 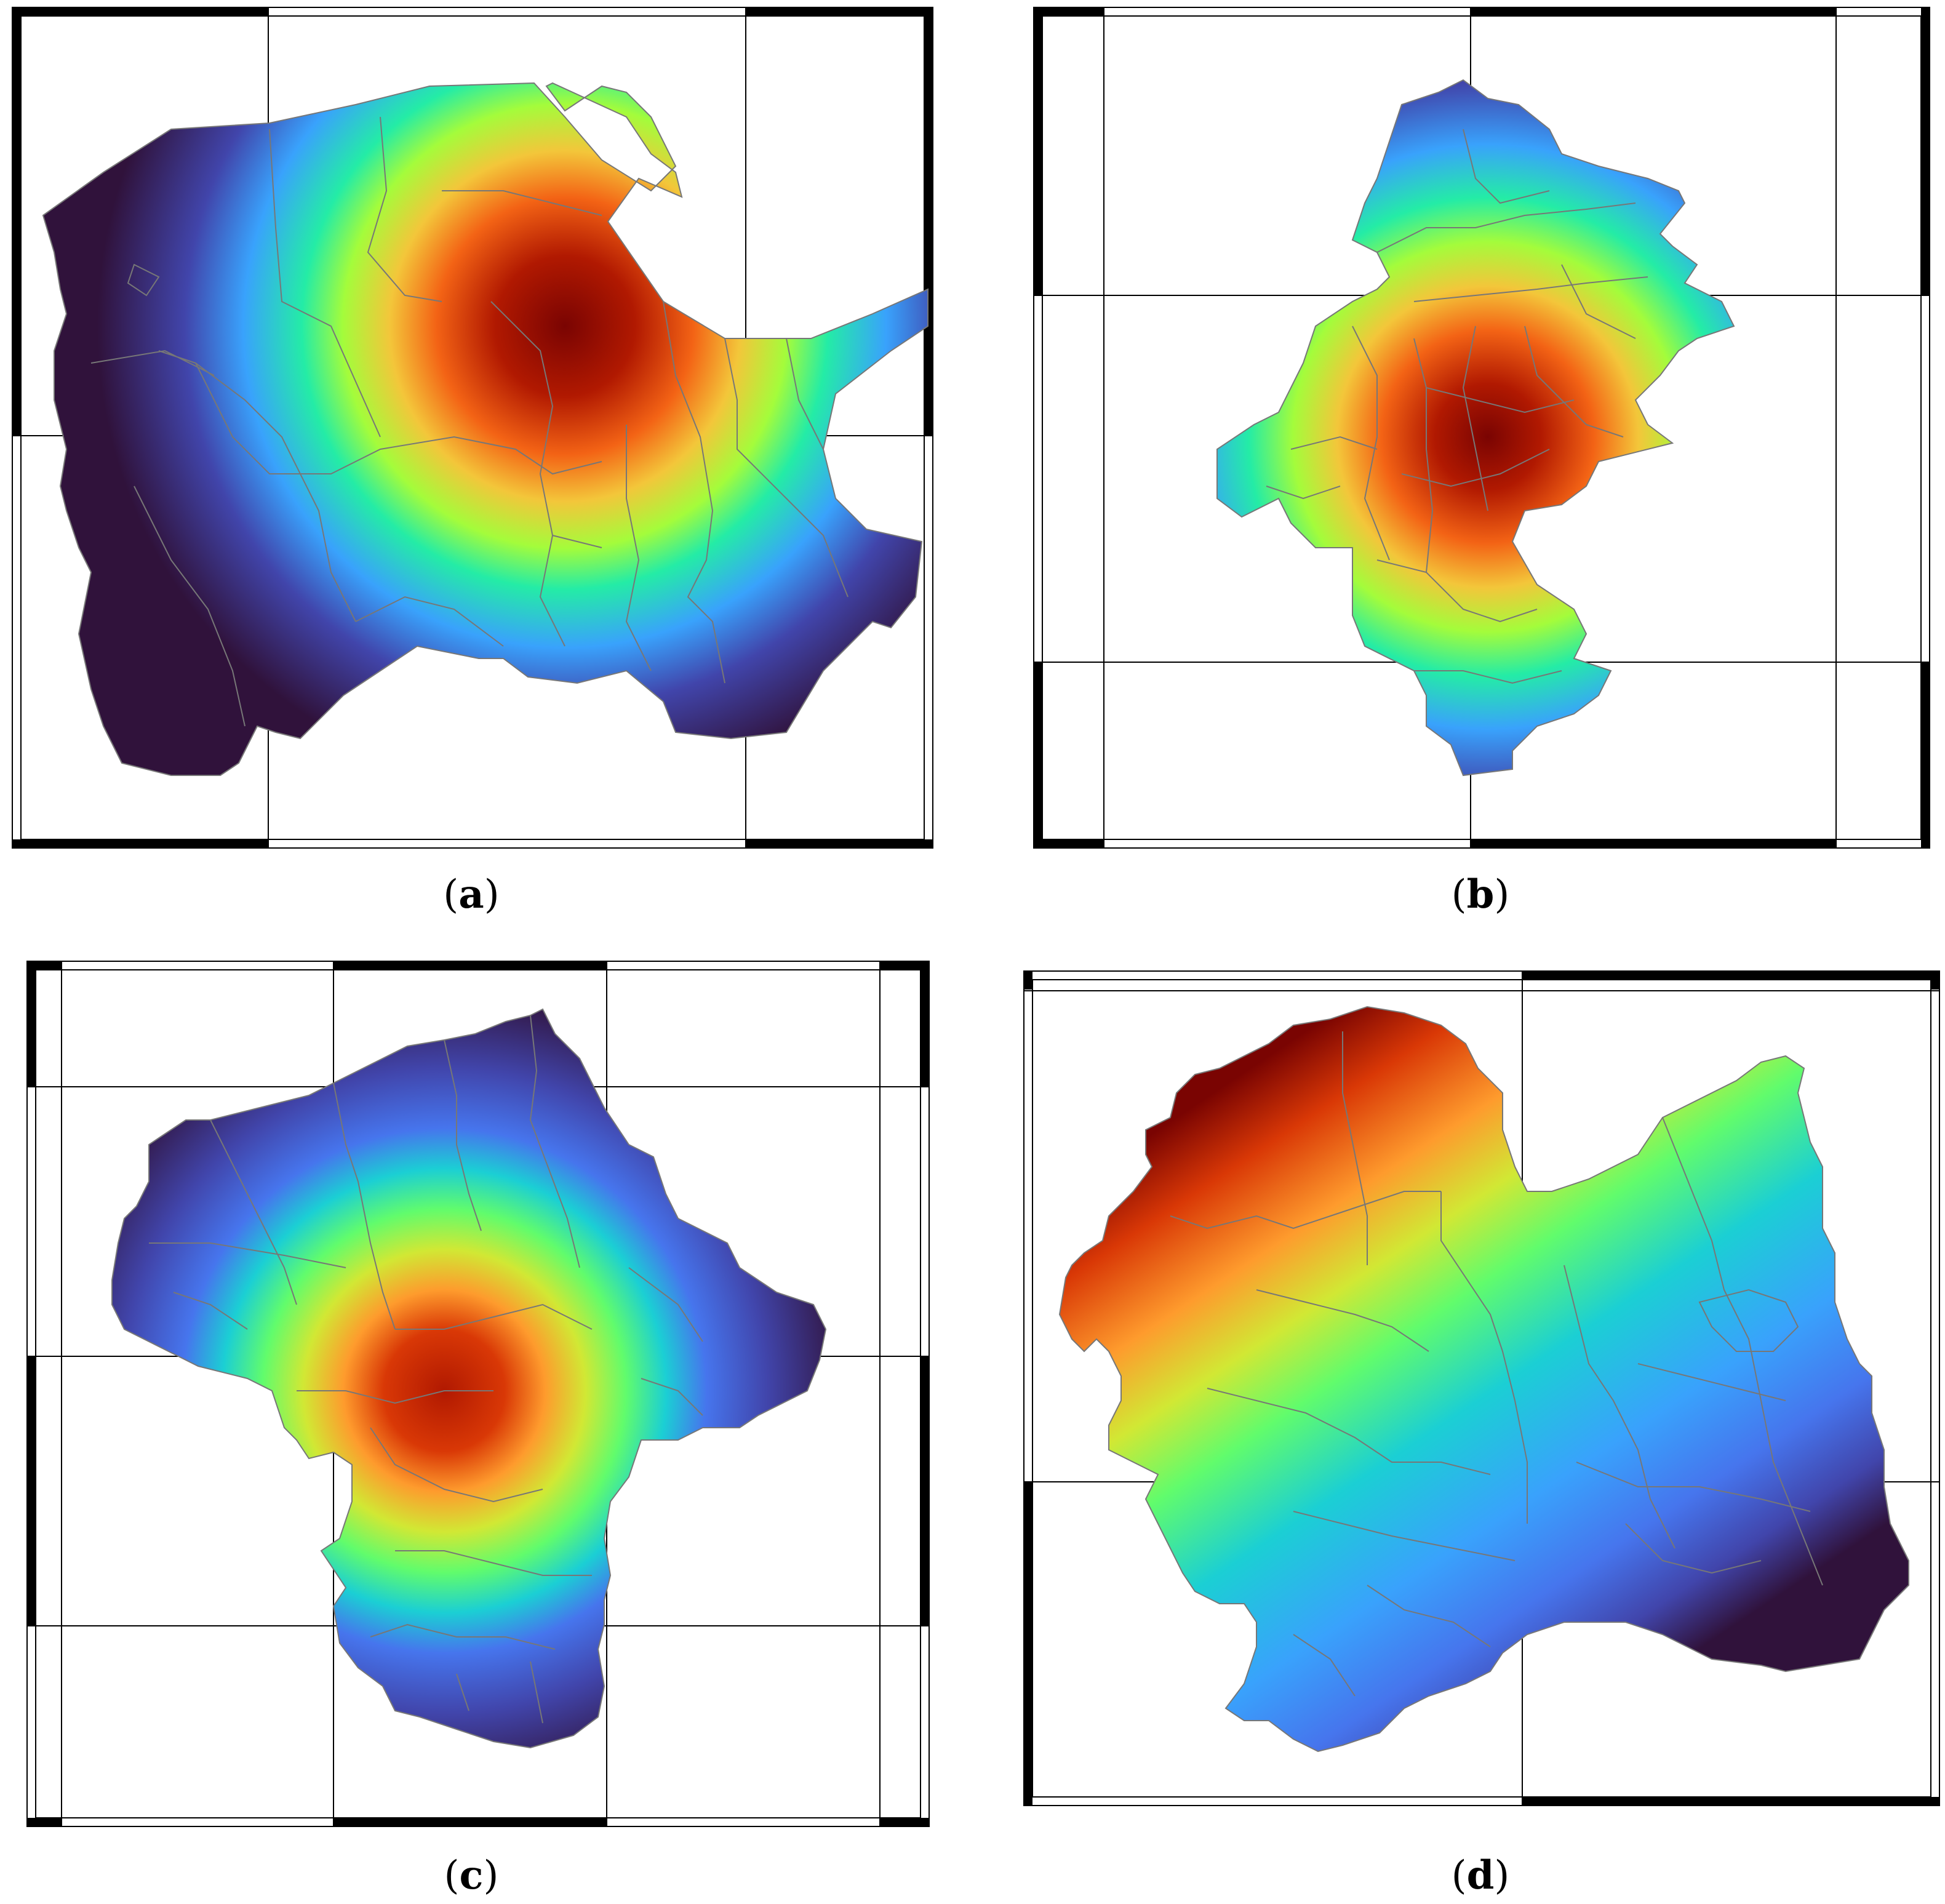 I want to click on region-boundaries-c, so click(x=426, y=1369).